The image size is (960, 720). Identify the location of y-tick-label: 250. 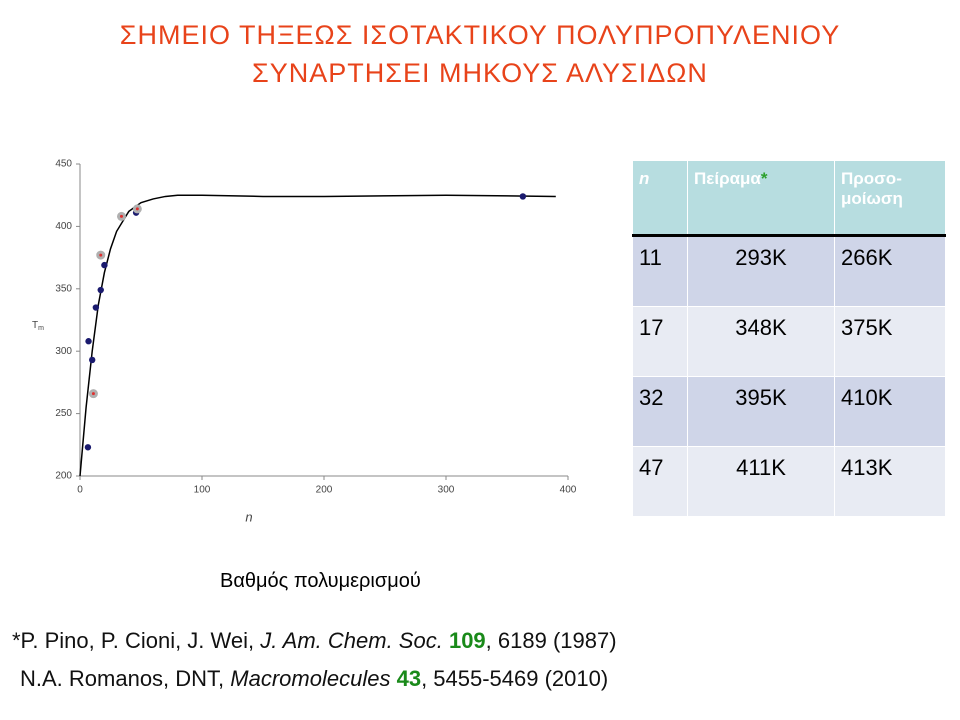
(63, 413).